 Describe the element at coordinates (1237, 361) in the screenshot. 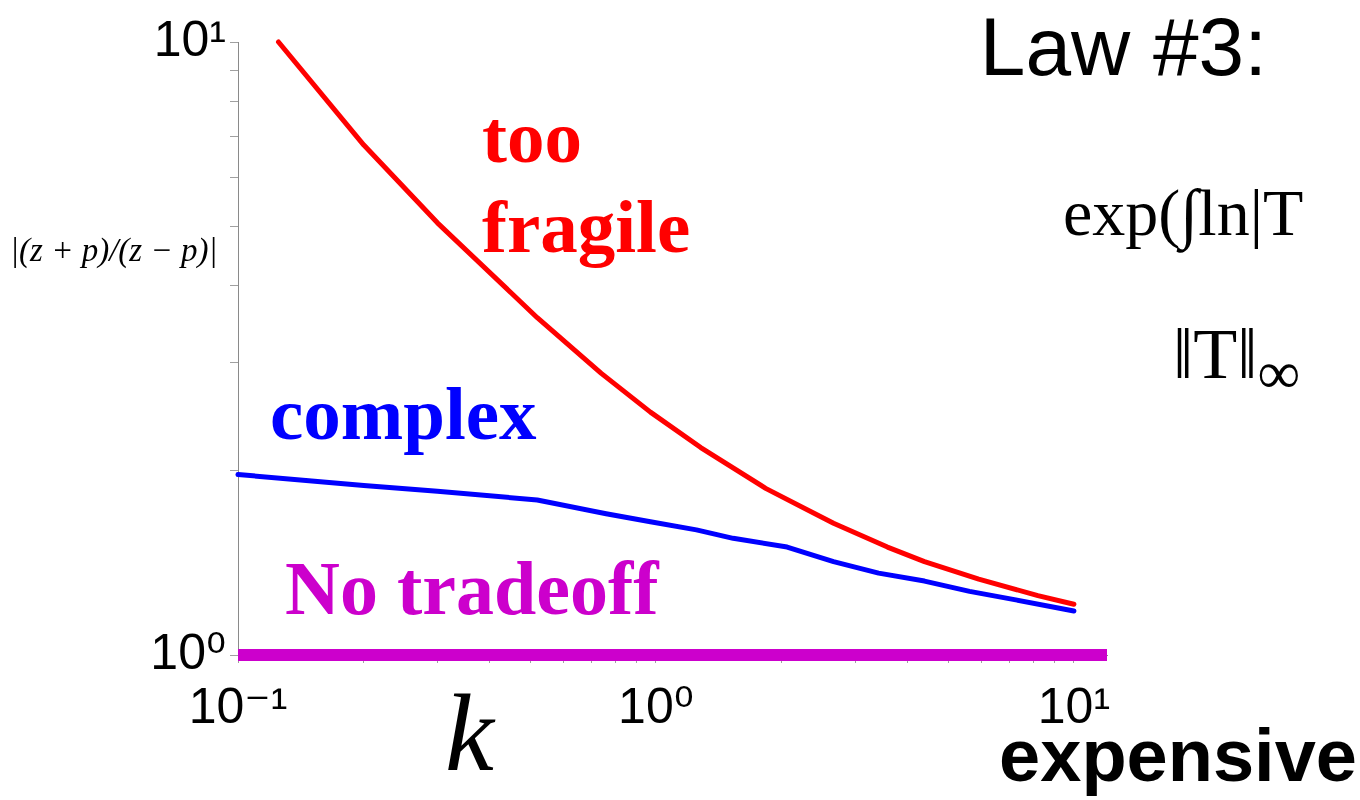

I see `text: ‖T‖$_{∞}$` at that location.